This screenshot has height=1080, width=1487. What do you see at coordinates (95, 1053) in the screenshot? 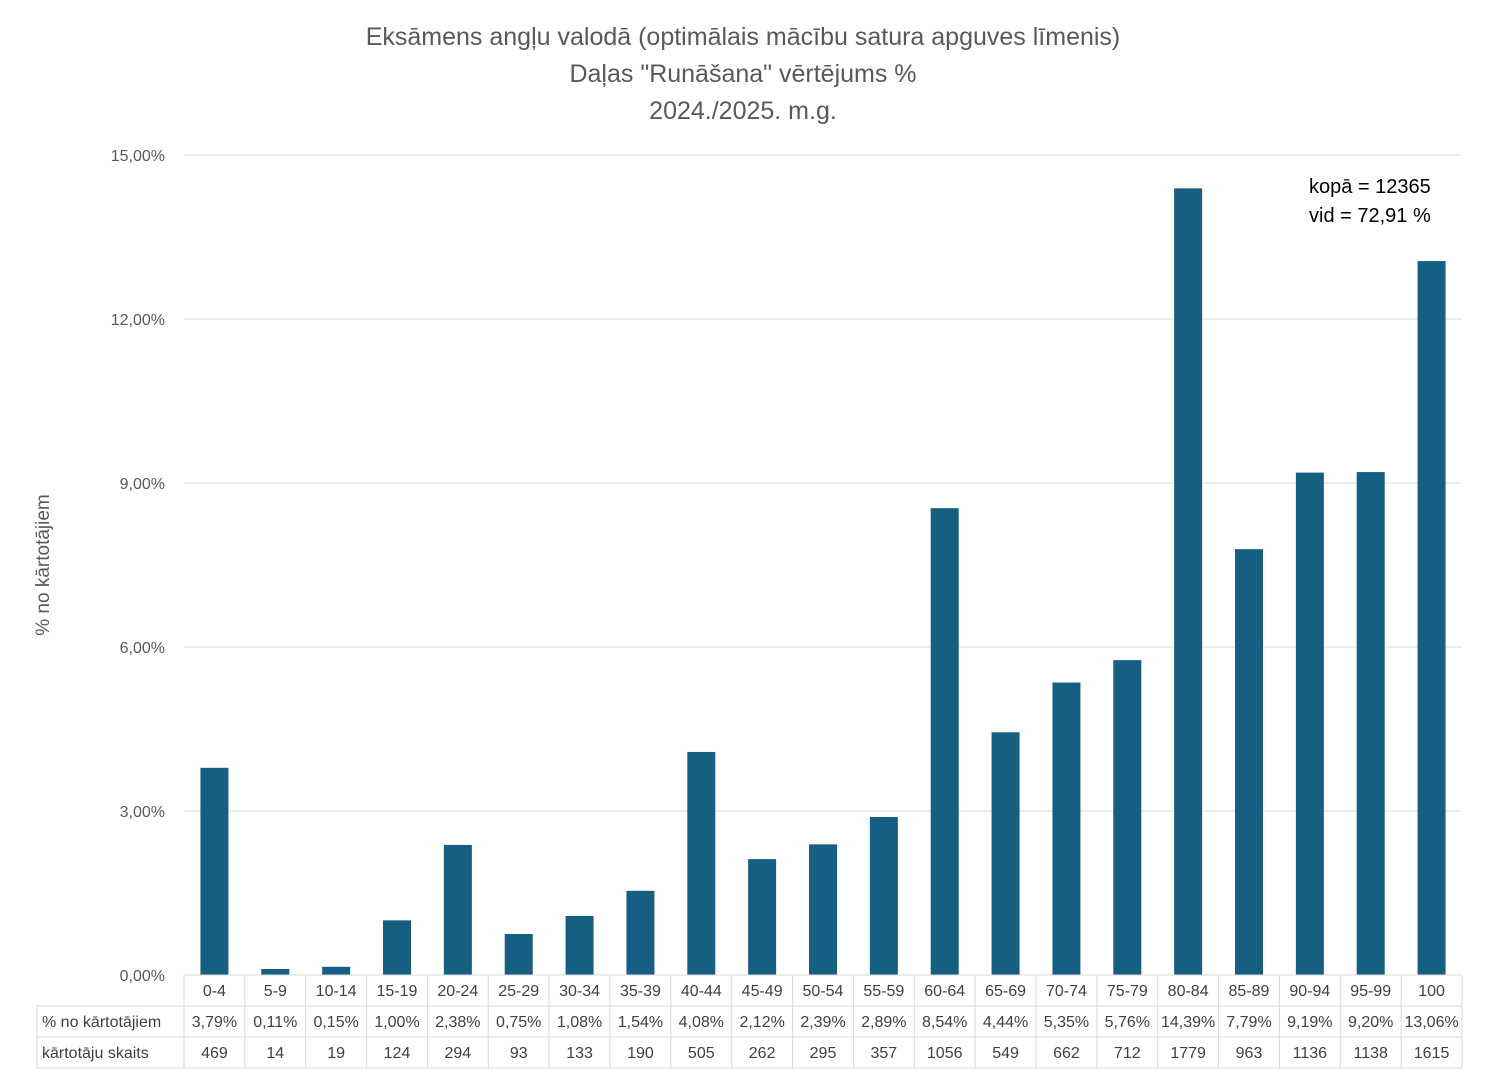
I see `table-row-header: kārtotāju skaits` at bounding box center [95, 1053].